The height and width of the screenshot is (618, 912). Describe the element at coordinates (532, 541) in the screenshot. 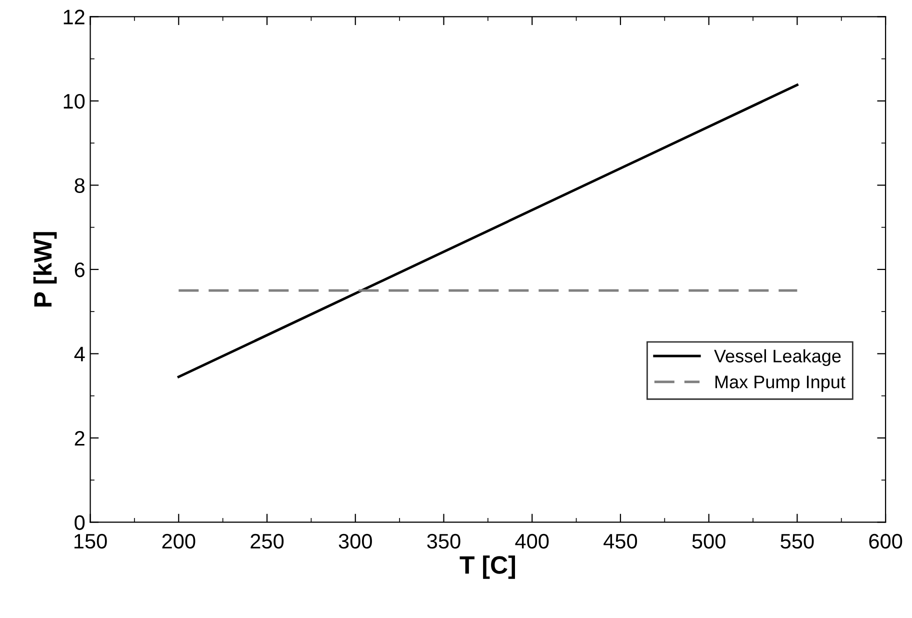

I see `x-tick-label: 400` at that location.